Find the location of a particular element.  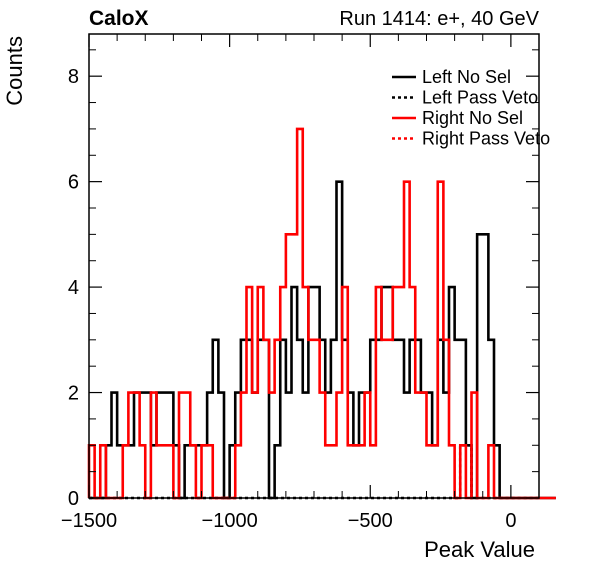

y-tick-label-2: 4 is located at coordinates (73, 288).